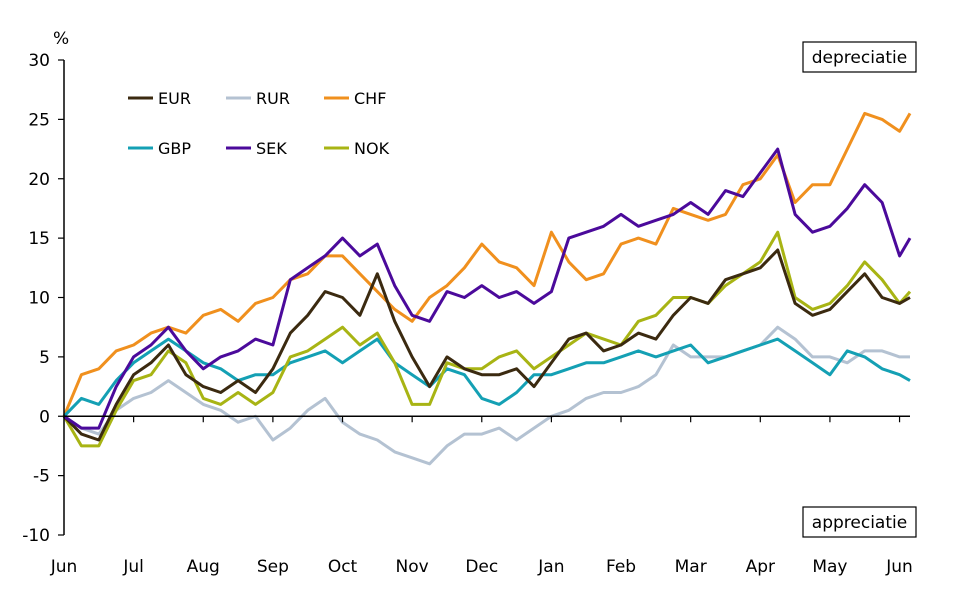 Image resolution: width=978 pixels, height=598 pixels. Describe the element at coordinates (36, 536) in the screenshot. I see `y-tick-label: -10` at that location.